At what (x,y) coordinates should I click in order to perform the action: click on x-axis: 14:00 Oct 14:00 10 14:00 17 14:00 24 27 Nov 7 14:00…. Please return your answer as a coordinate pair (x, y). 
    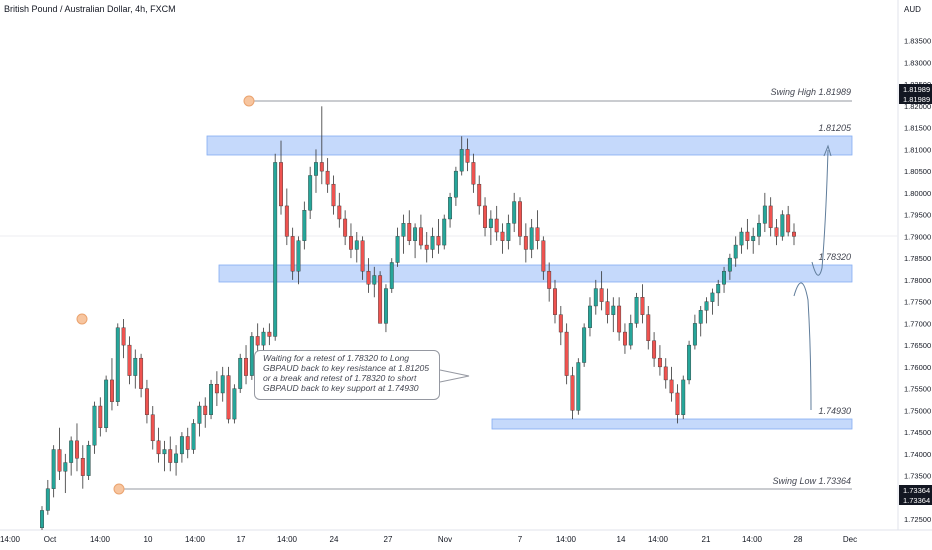
    Looking at the image, I should click on (428, 539).